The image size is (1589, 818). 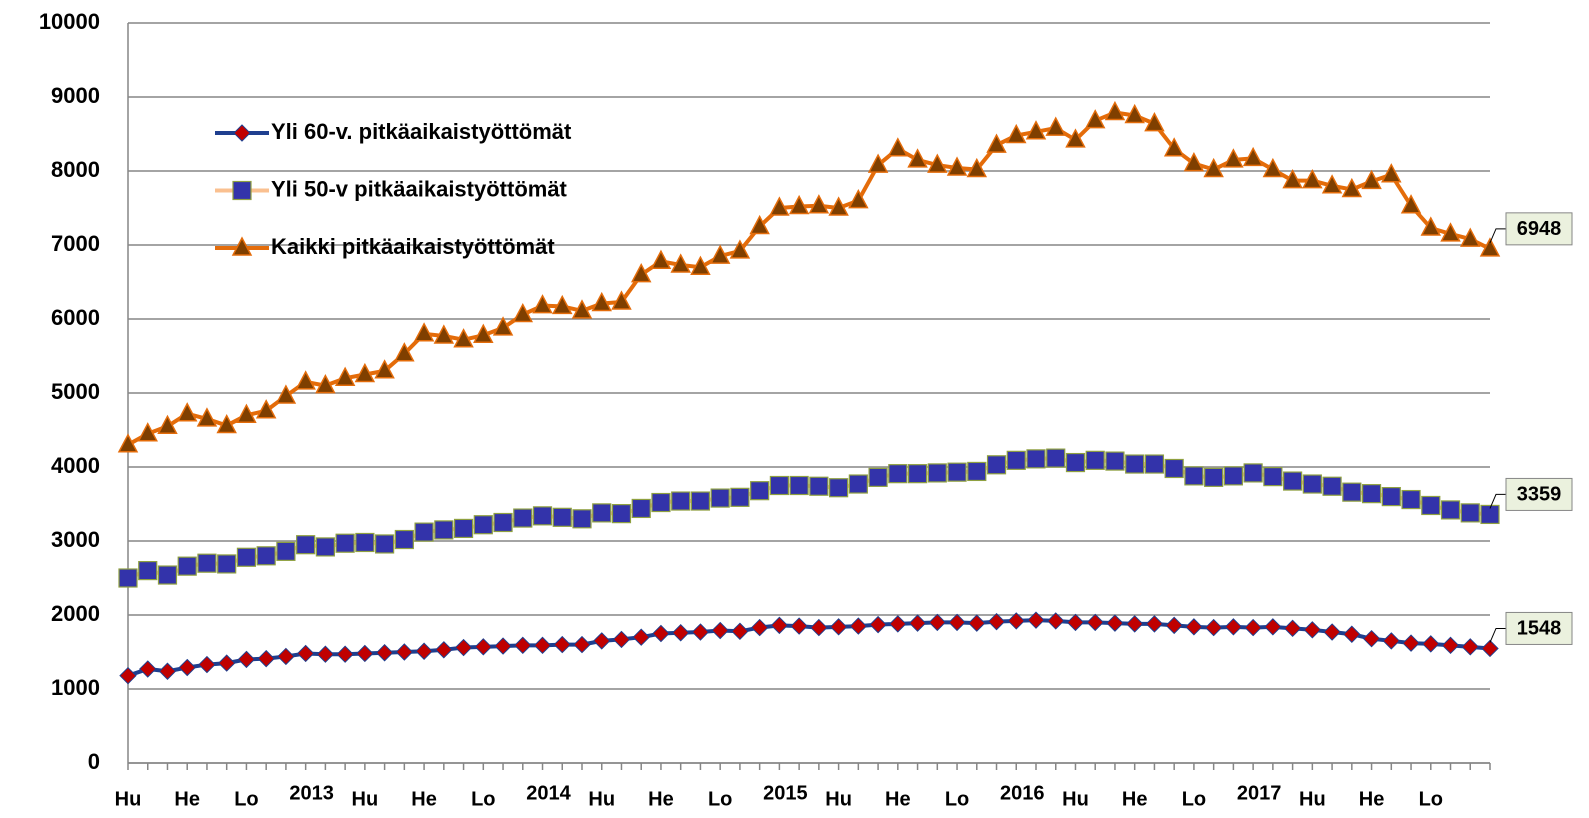 I want to click on legend-label: Yli 50-v pitkäaikaistyöttömät, so click(x=419, y=188).